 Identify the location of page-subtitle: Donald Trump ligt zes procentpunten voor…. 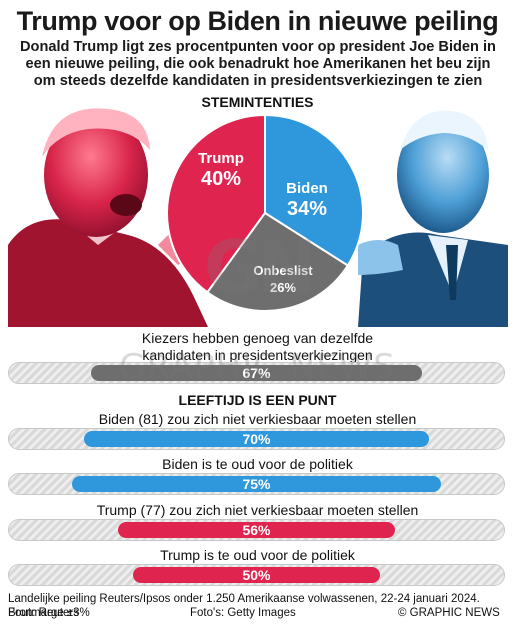
(258, 64).